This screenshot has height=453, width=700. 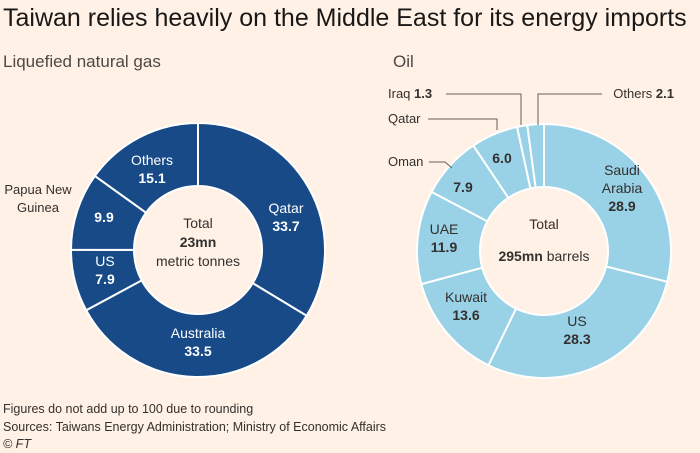 I want to click on oil-value-qatar: 6.0, so click(x=502, y=158).